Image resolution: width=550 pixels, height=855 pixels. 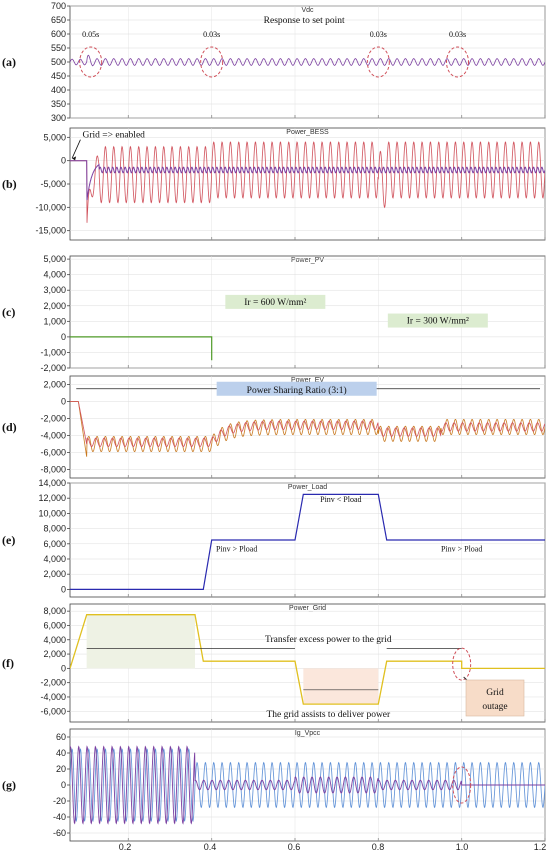 What do you see at coordinates (59, 817) in the screenshot?
I see `y-tick-label: -40` at bounding box center [59, 817].